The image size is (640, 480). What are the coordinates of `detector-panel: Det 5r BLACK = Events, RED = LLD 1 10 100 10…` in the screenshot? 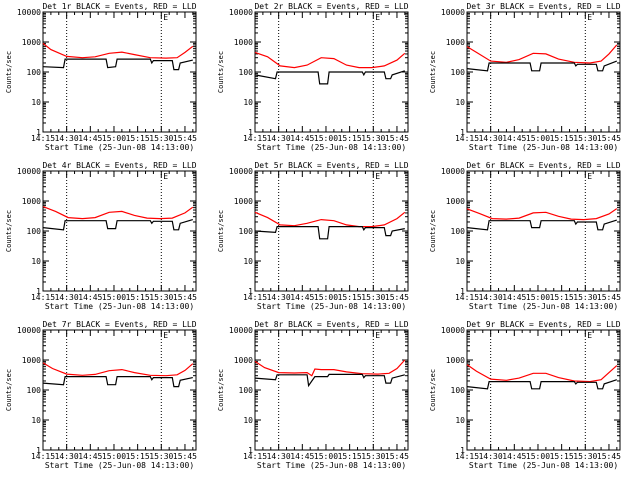 It's located at (313, 236).